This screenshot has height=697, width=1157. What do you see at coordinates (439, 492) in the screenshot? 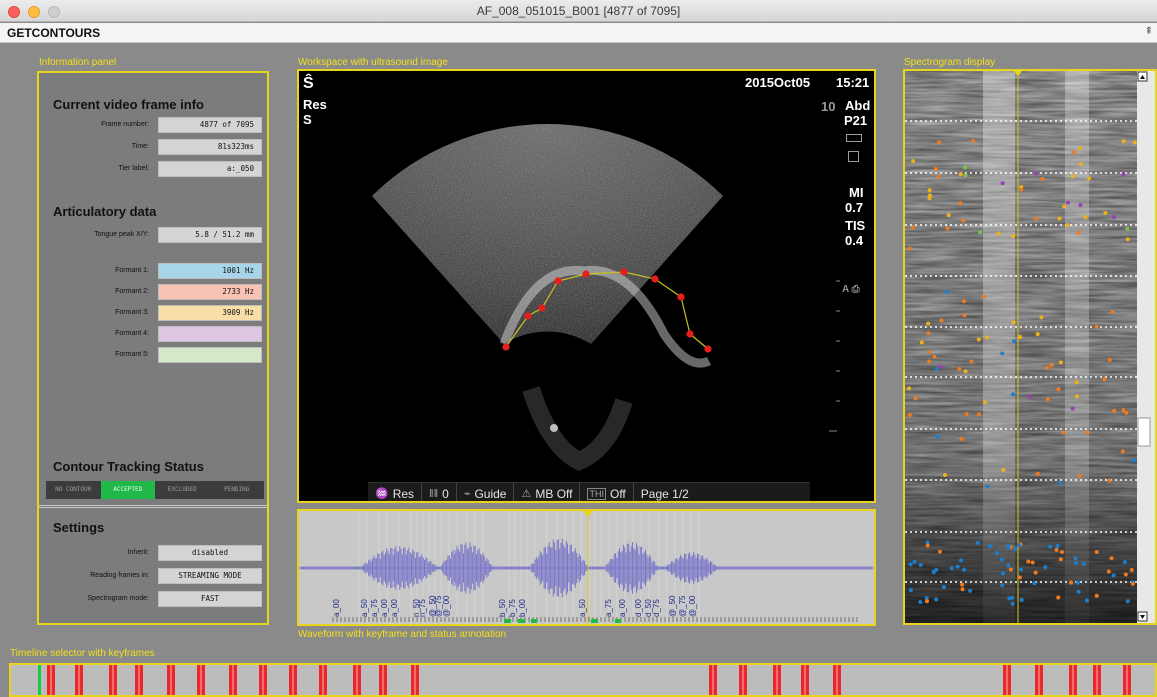
I see `toolbar-gain-button: ‖‖ 0` at bounding box center [439, 492].